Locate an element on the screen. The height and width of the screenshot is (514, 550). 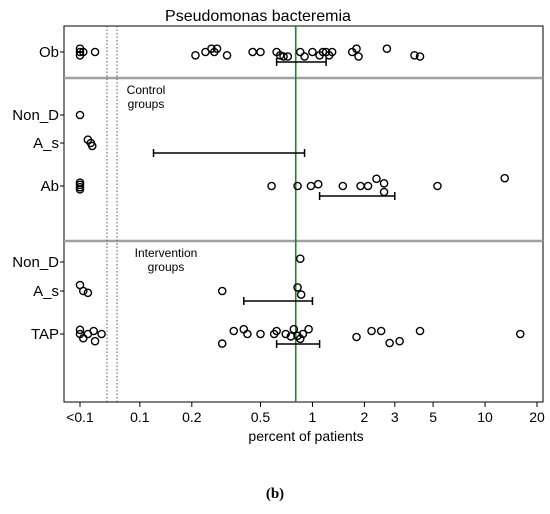
x-tick-label: <0.1 is located at coordinates (80, 417).